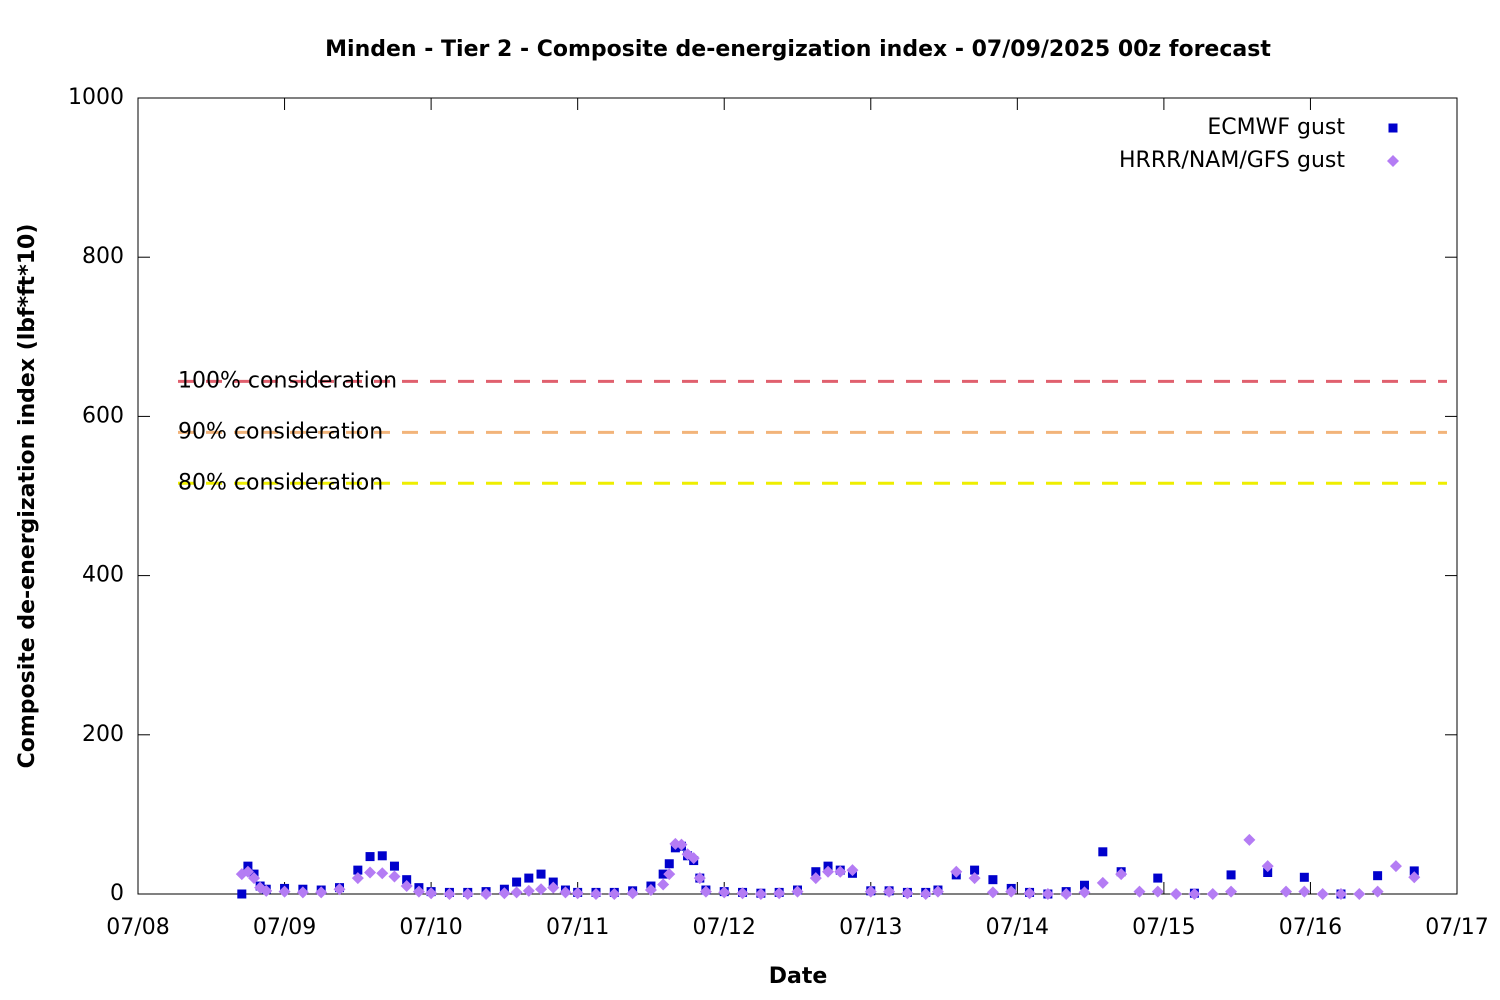 This screenshot has width=1500, height=1000. Describe the element at coordinates (103, 256) in the screenshot. I see `y-tick-label: 800` at that location.